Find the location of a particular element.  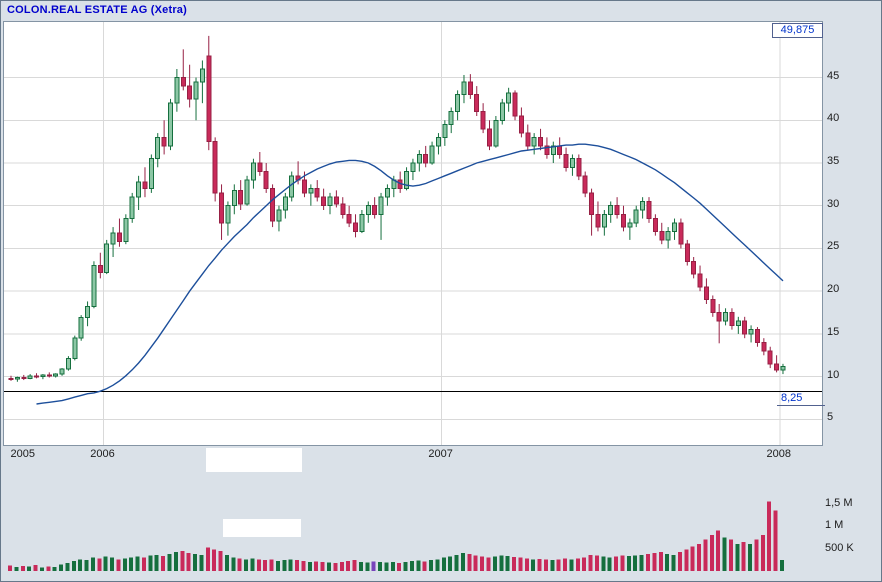

volume-tick-label: 500 K is located at coordinates (839, 547).